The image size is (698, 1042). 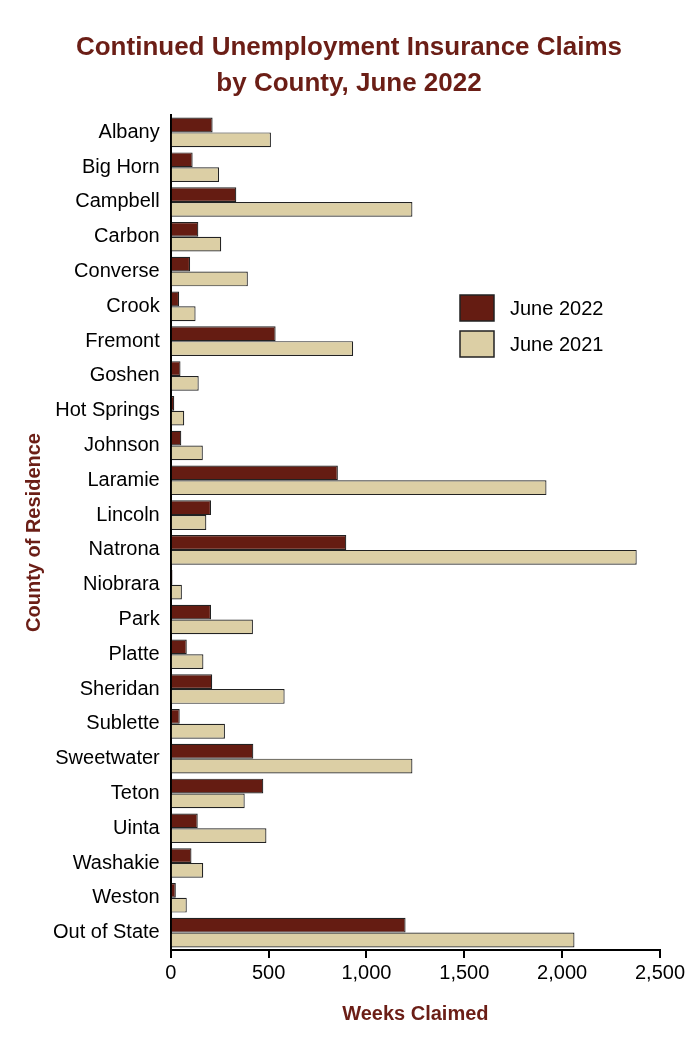 I want to click on y-tick-label: Fremont, so click(x=123, y=339).